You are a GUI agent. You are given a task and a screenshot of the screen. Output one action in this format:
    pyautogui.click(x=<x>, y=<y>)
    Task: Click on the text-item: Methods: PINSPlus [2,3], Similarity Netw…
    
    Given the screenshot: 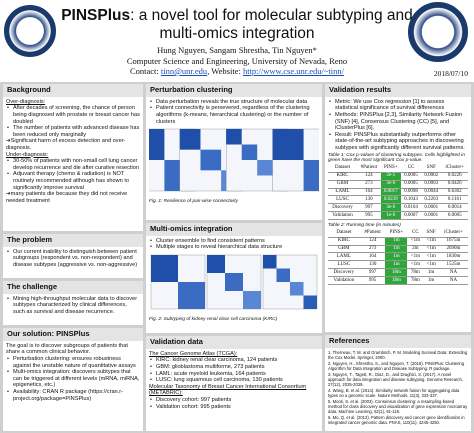 What is the action you would take?
    pyautogui.click(x=398, y=122)
    